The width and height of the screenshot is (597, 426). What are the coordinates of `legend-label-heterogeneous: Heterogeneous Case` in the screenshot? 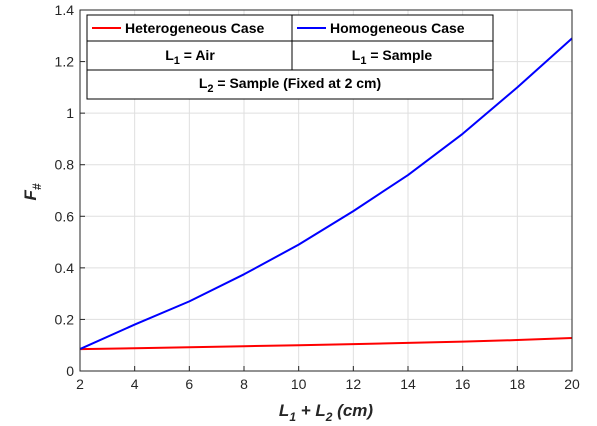 It's located at (194, 28).